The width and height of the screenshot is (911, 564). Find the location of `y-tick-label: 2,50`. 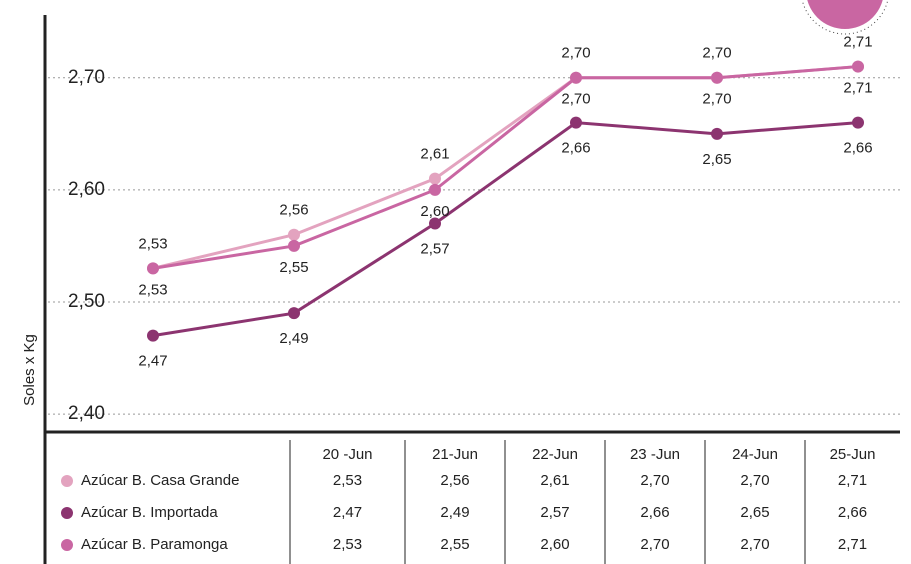

y-tick-label: 2,50 is located at coordinates (86, 301).